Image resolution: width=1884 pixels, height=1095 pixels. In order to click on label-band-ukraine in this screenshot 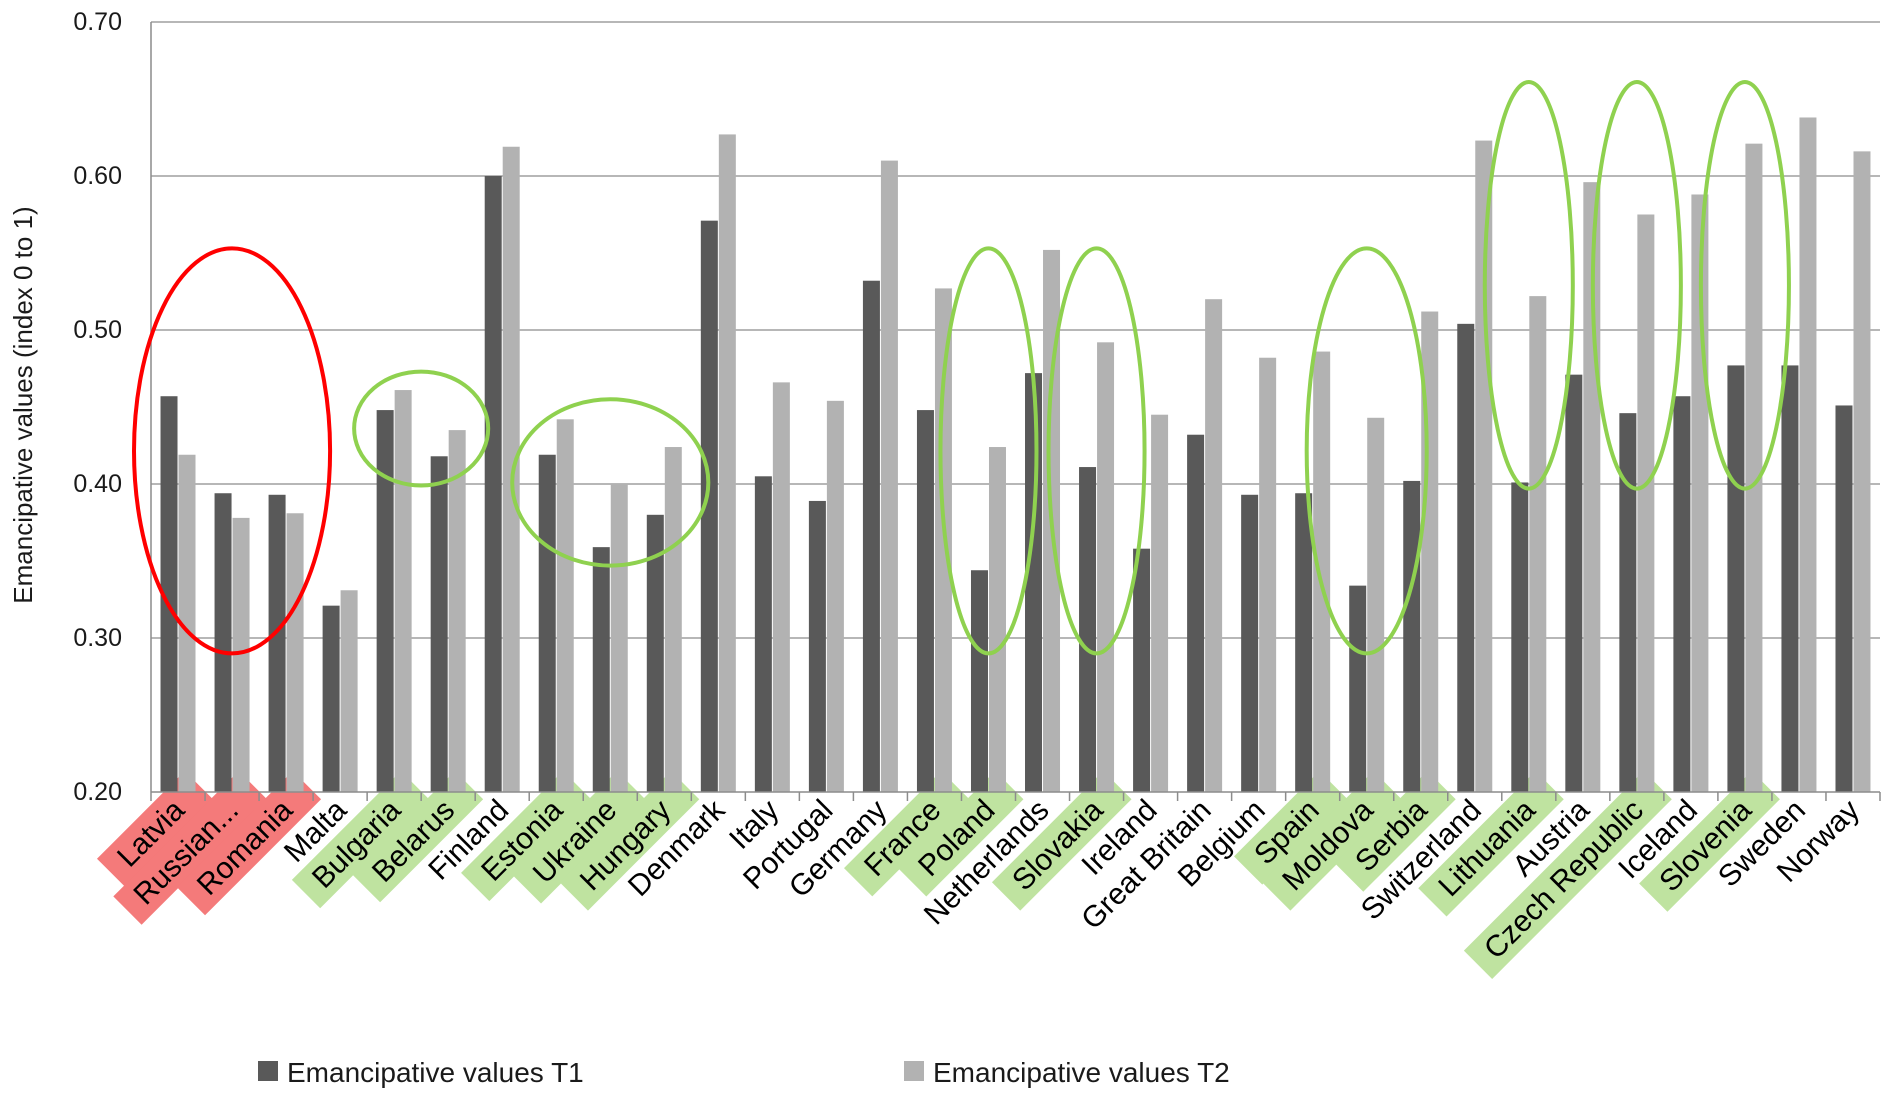, I will do `click(579, 837)`.